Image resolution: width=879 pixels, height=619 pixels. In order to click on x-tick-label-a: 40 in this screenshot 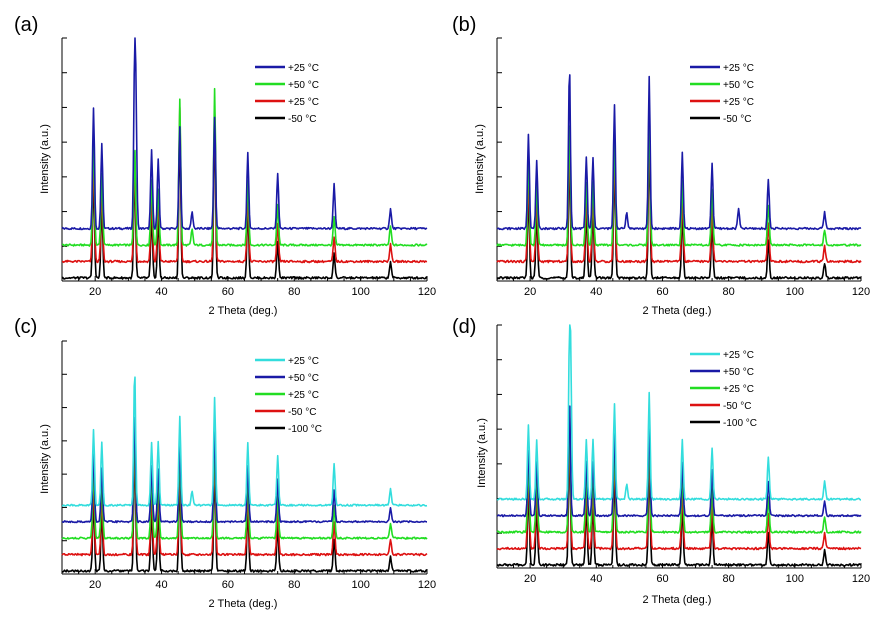, I will do `click(161, 292)`.